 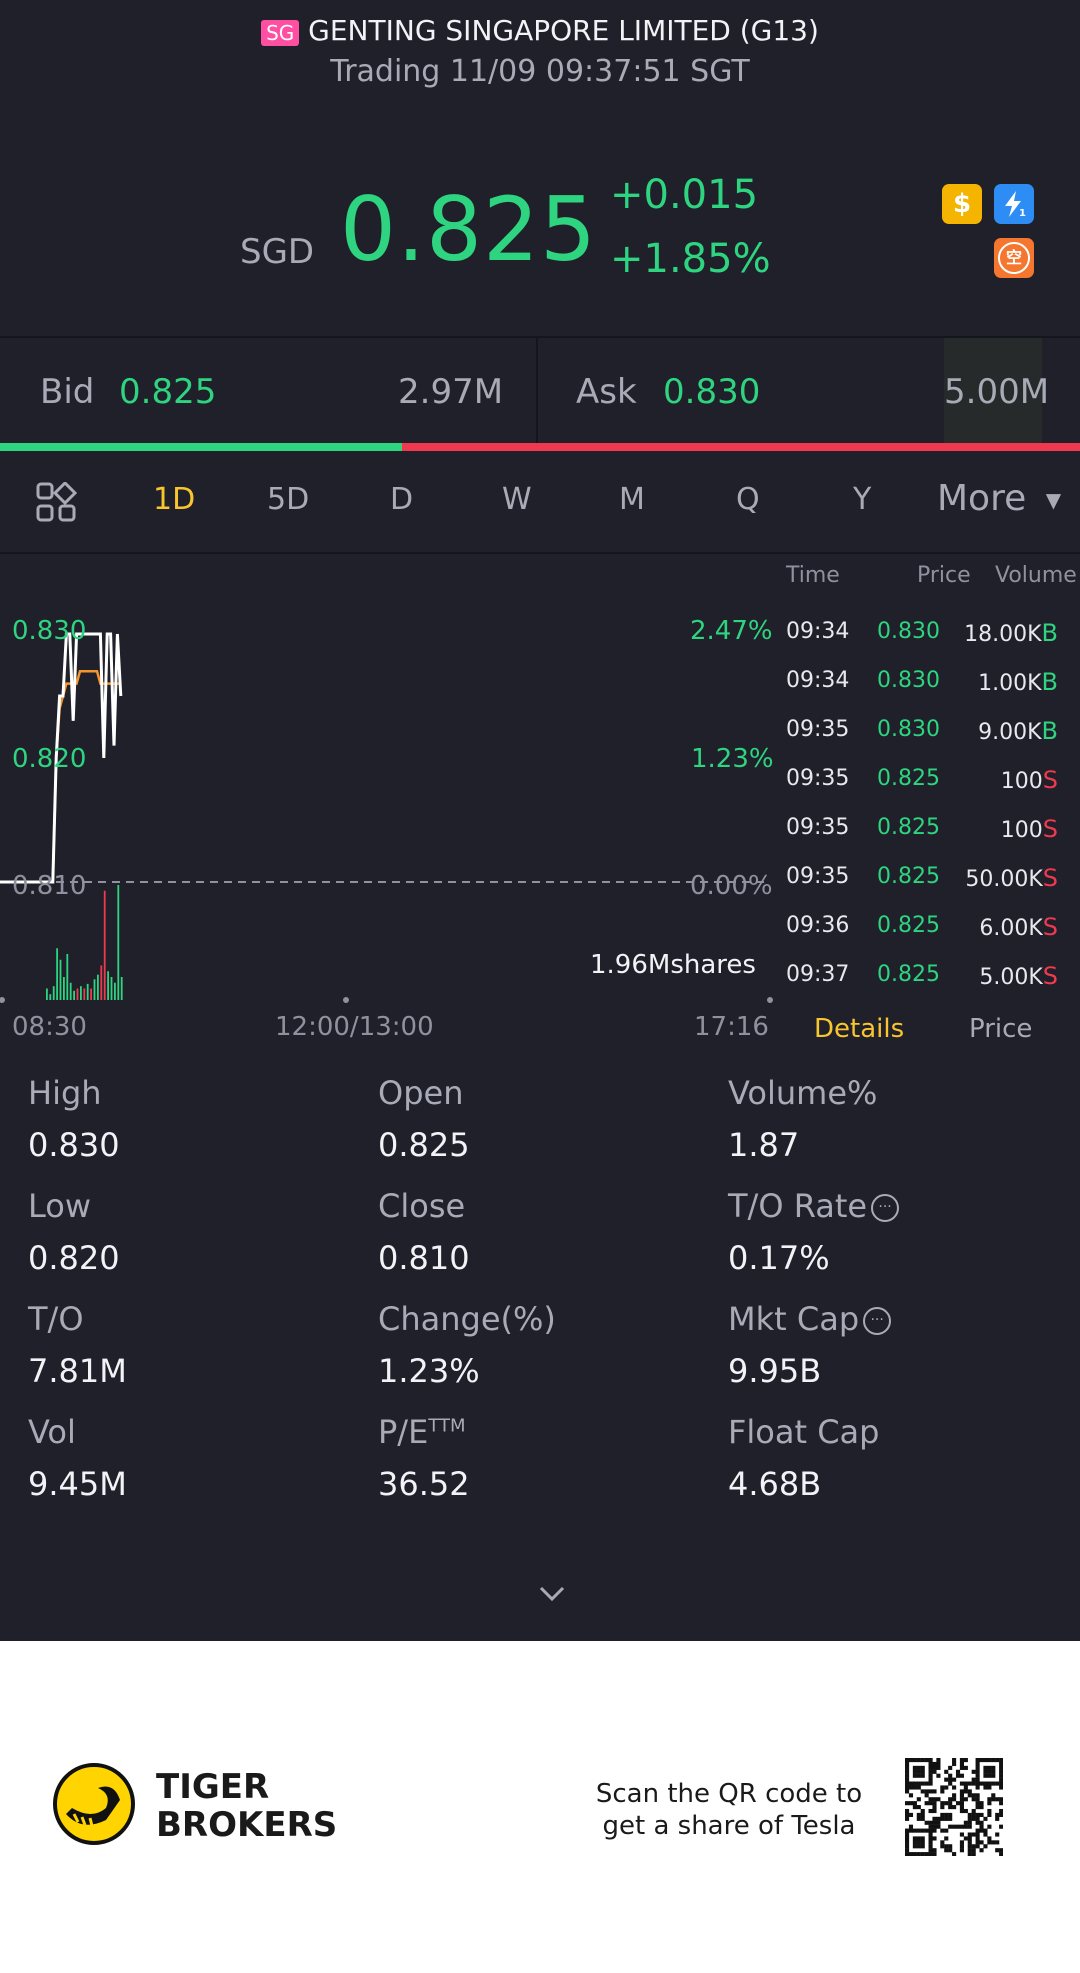 What do you see at coordinates (84, 942) in the screenshot?
I see `volume-bars` at bounding box center [84, 942].